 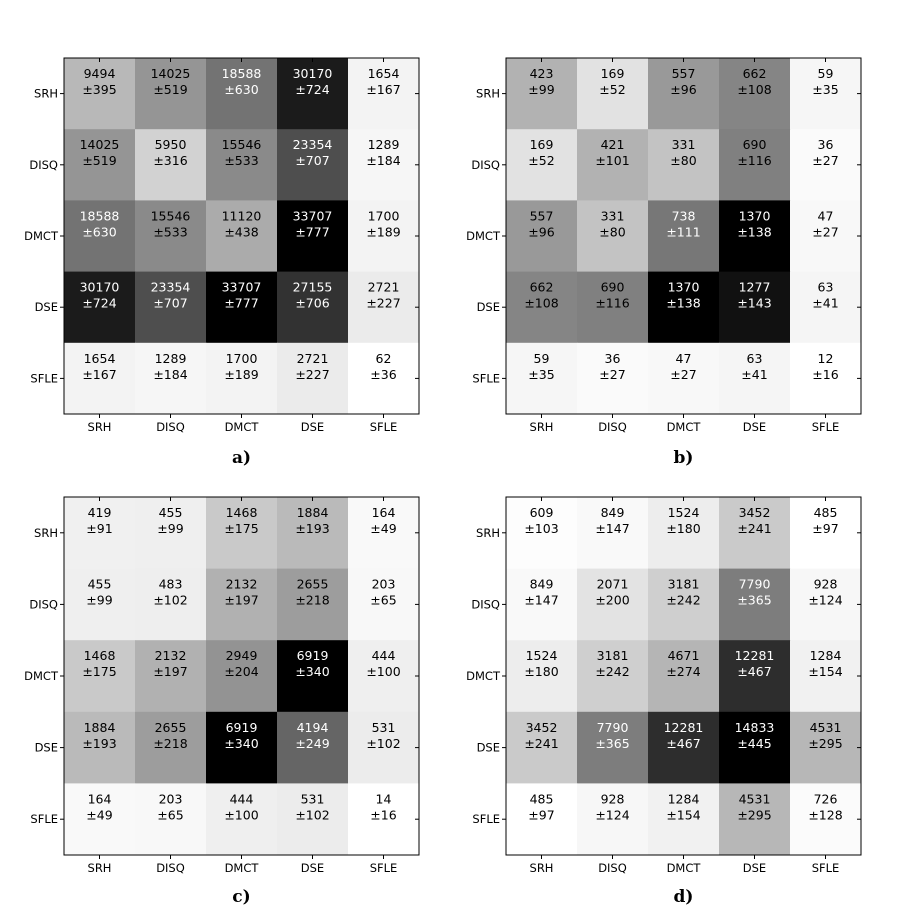 What do you see at coordinates (683, 600) in the screenshot?
I see `cell-error: ±242` at bounding box center [683, 600].